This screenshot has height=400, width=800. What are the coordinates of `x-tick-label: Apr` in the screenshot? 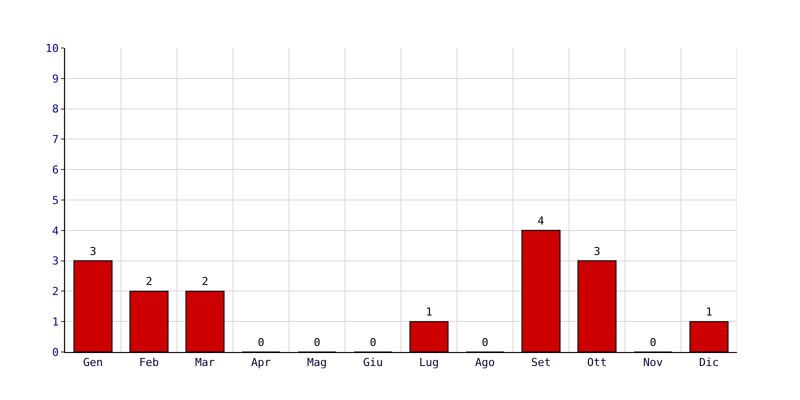 It's located at (261, 363).